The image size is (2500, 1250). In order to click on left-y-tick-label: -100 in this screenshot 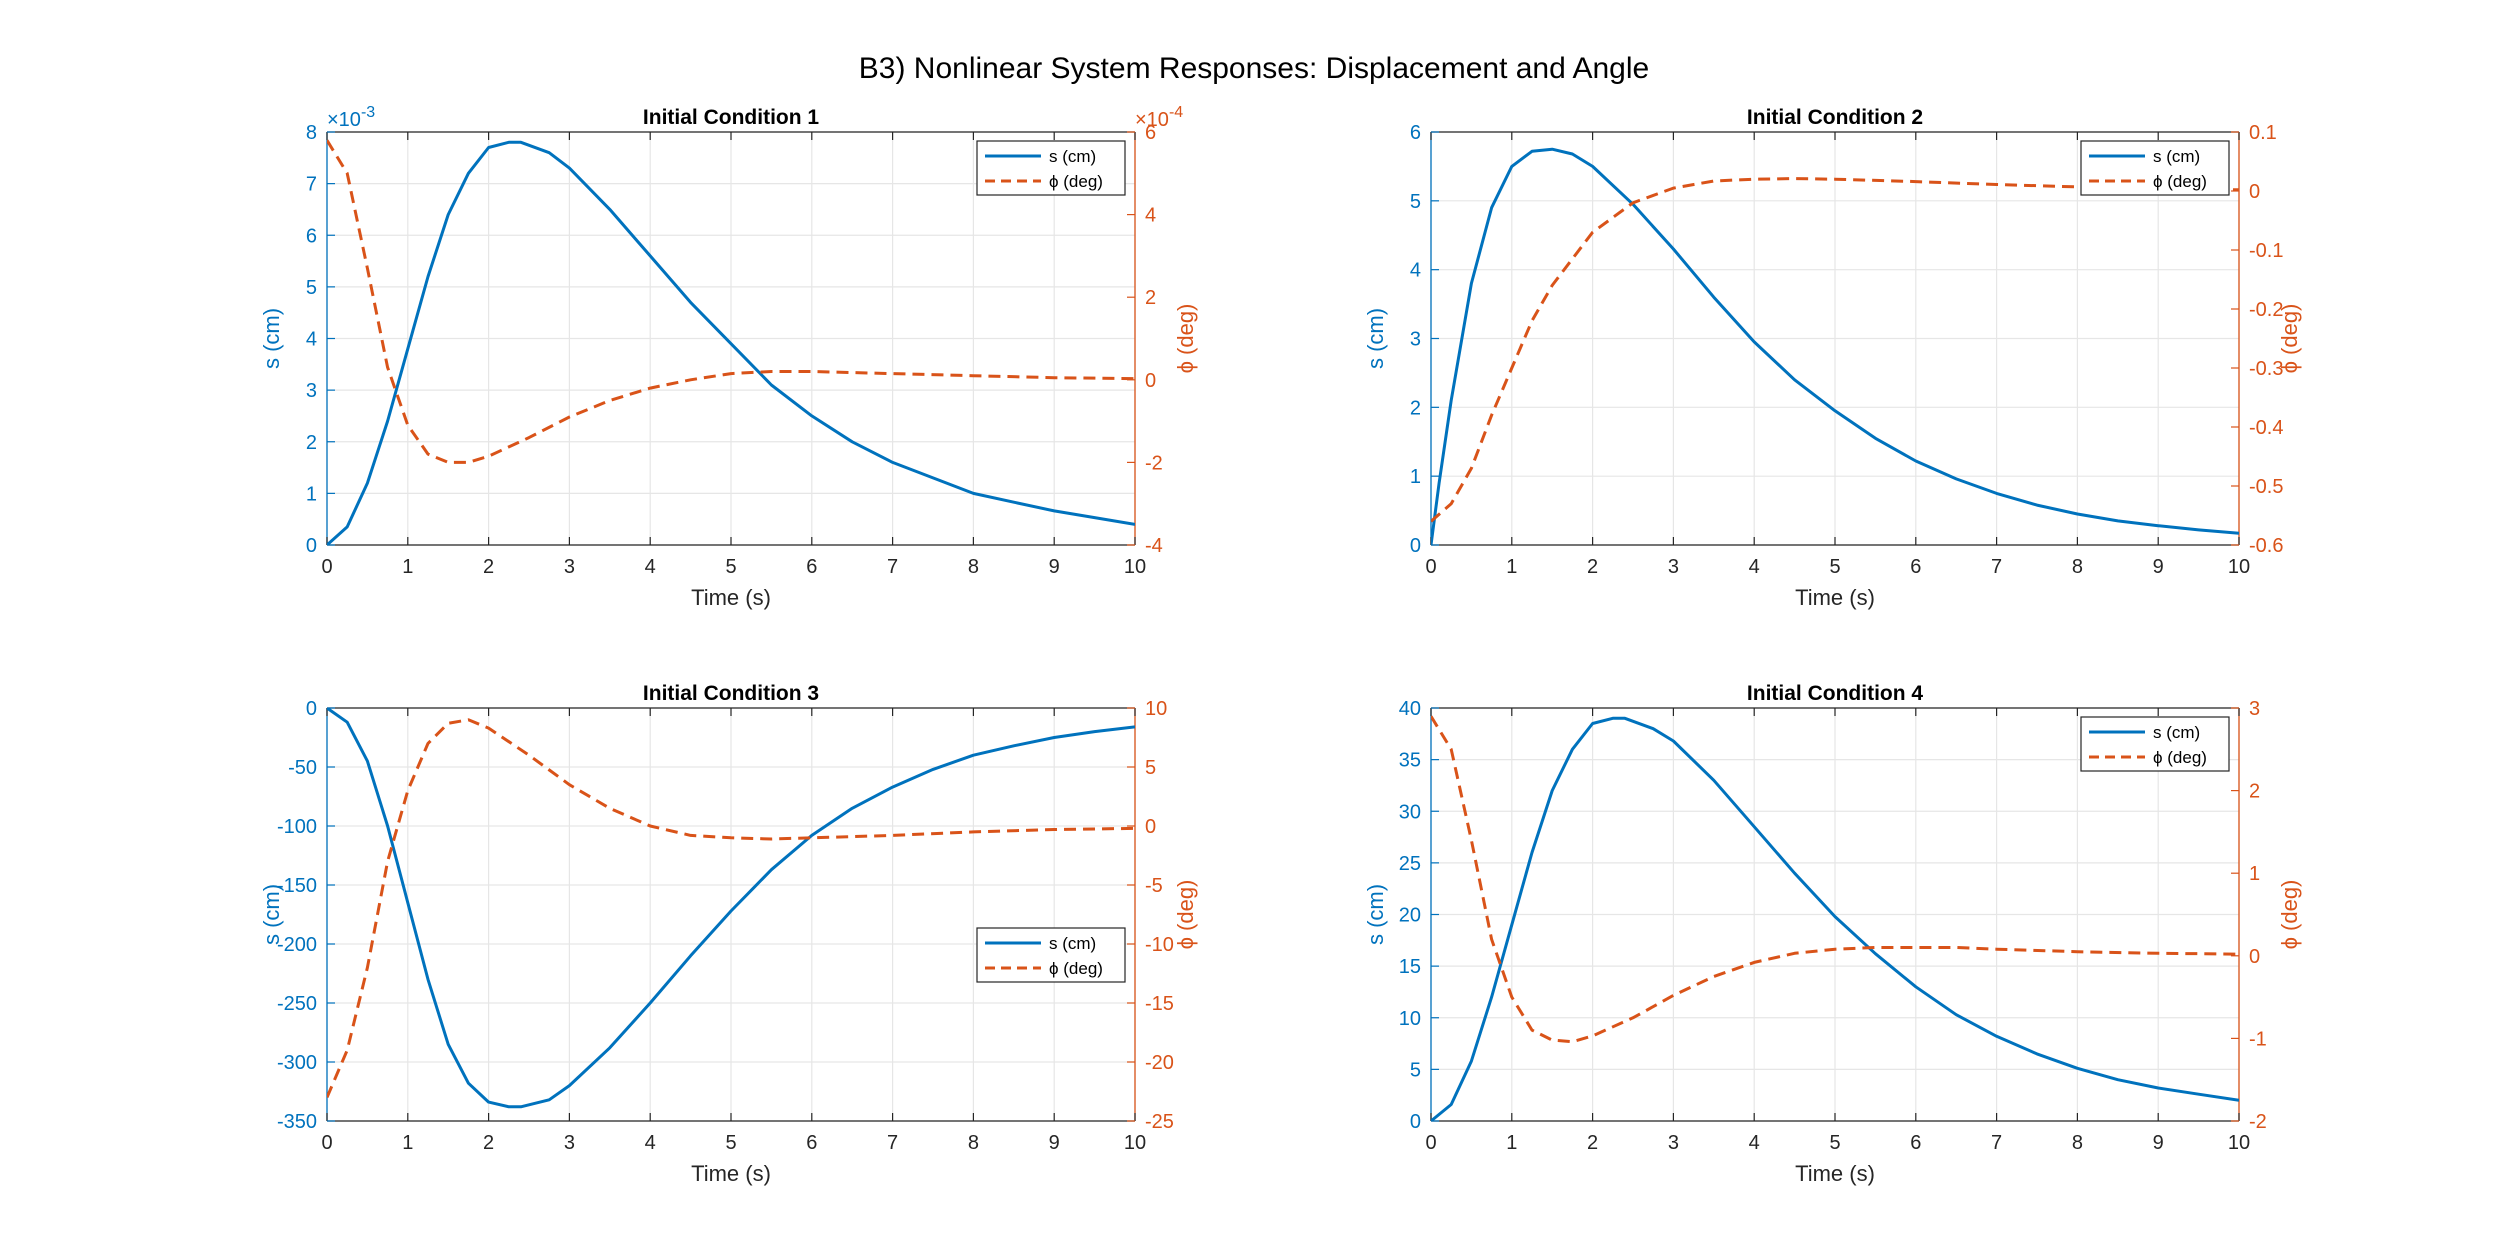, I will do `click(297, 827)`.